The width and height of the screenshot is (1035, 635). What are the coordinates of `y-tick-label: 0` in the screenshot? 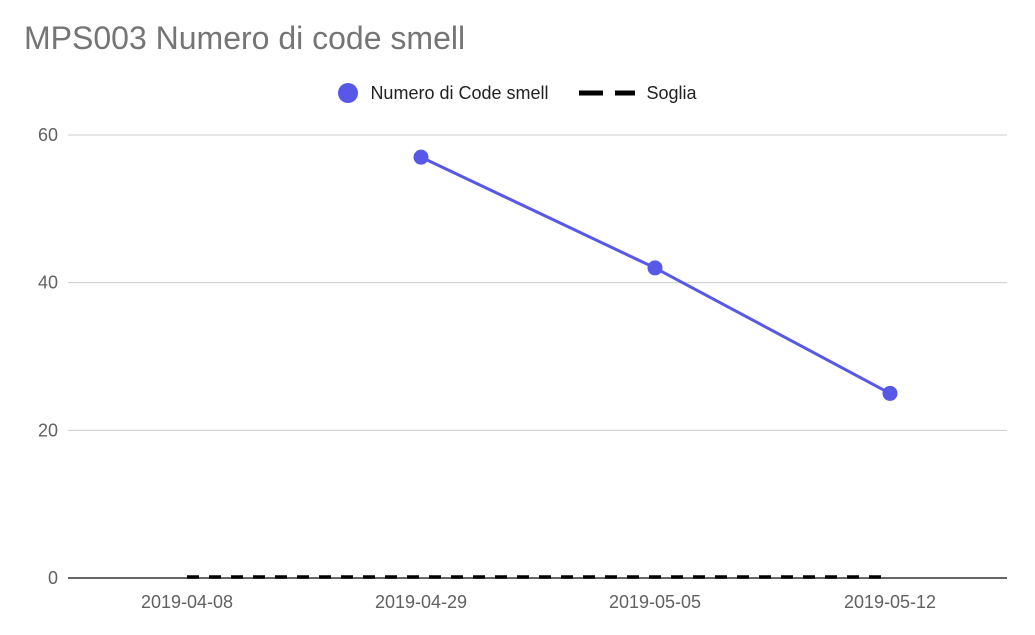 It's located at (53, 578).